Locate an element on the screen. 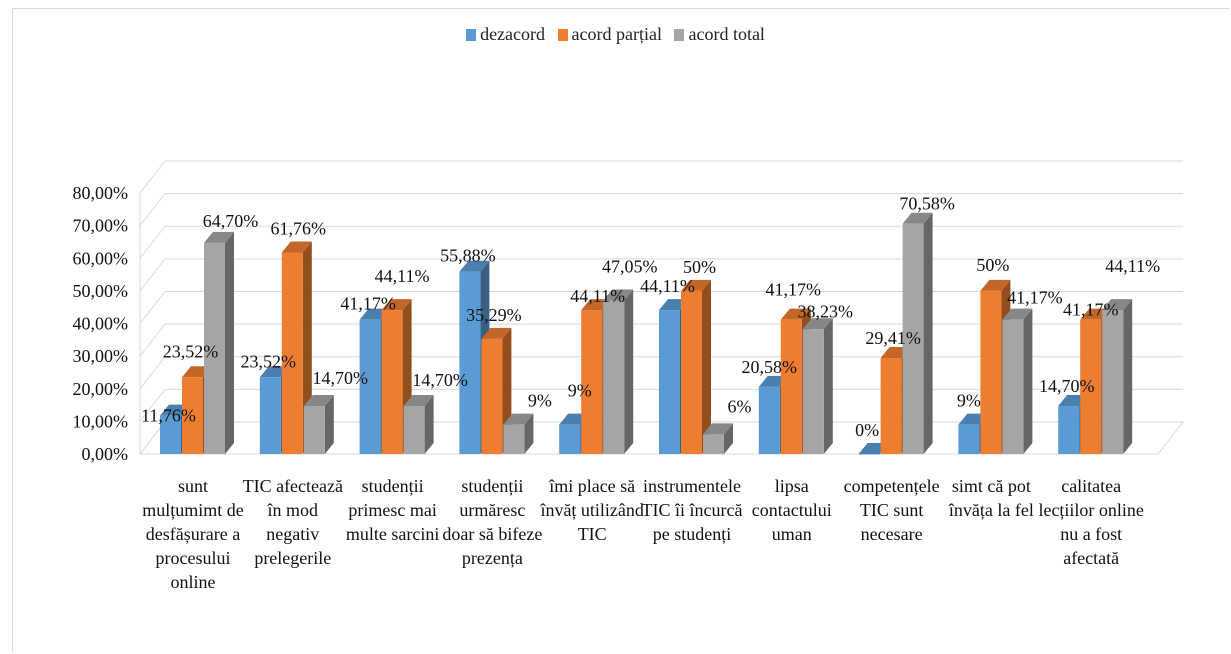 The image size is (1231, 654). data-label-2-9: 50% is located at coordinates (992, 265).